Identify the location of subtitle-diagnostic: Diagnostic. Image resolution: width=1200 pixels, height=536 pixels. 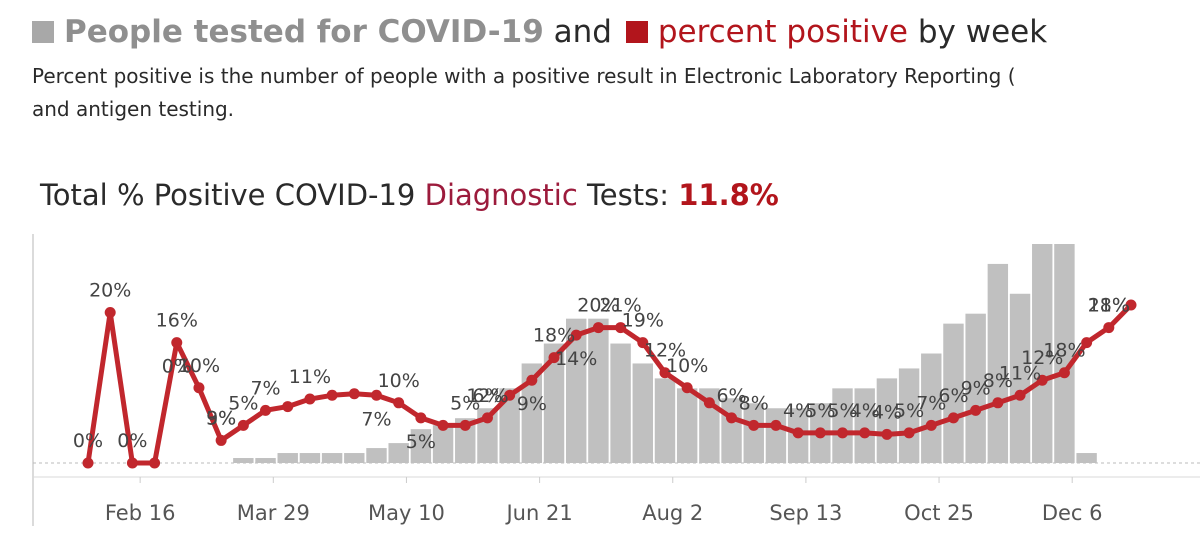
(501, 195).